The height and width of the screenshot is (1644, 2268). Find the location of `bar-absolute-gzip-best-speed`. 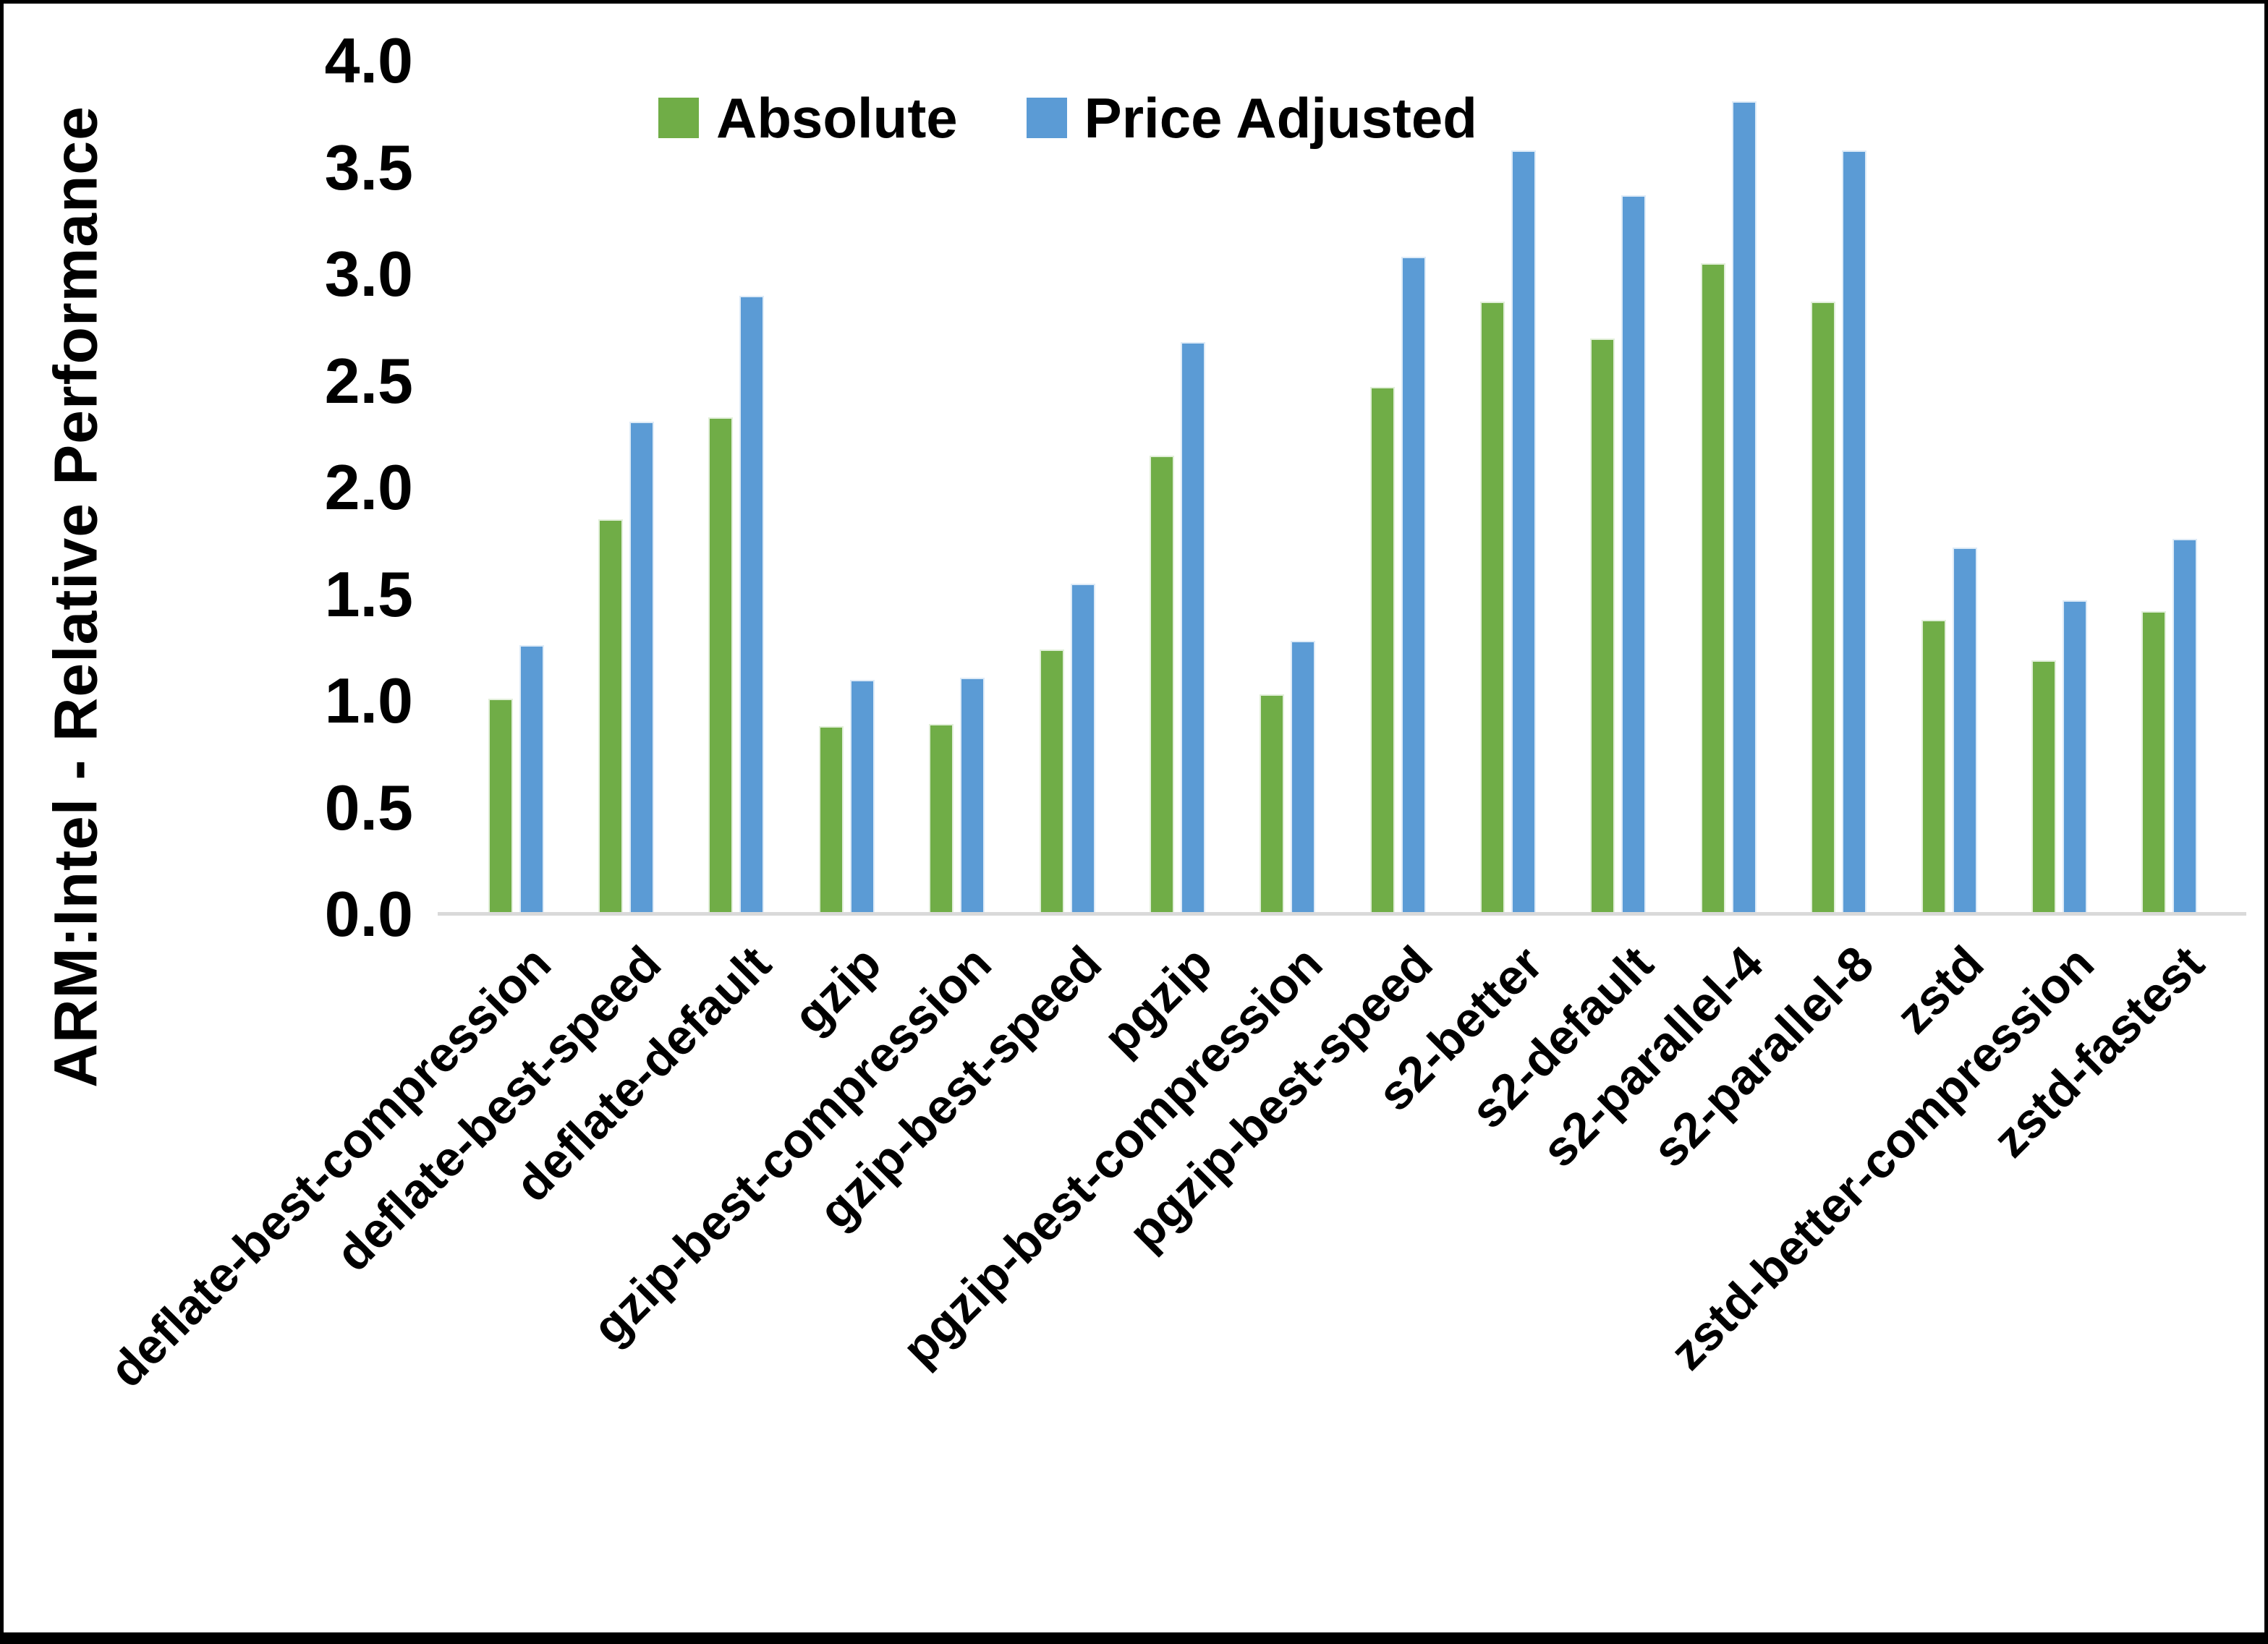

bar-absolute-gzip-best-speed is located at coordinates (1051, 781).